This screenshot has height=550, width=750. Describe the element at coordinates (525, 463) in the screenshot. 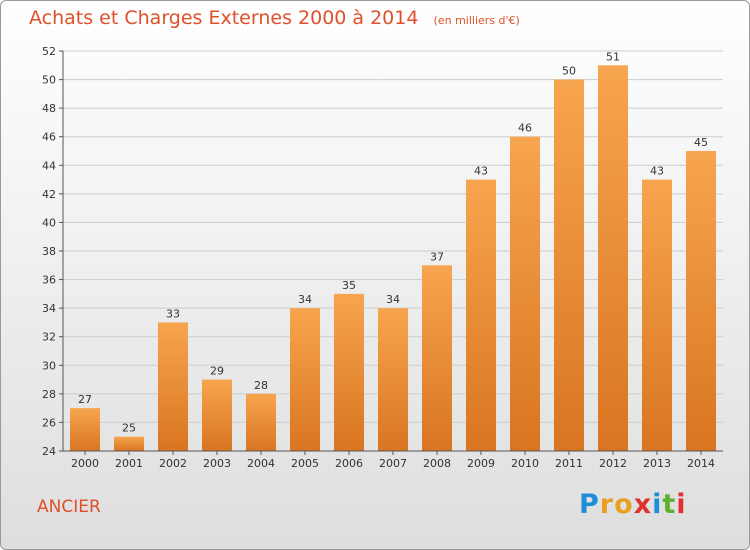

I see `x-tick-label: 2010` at that location.